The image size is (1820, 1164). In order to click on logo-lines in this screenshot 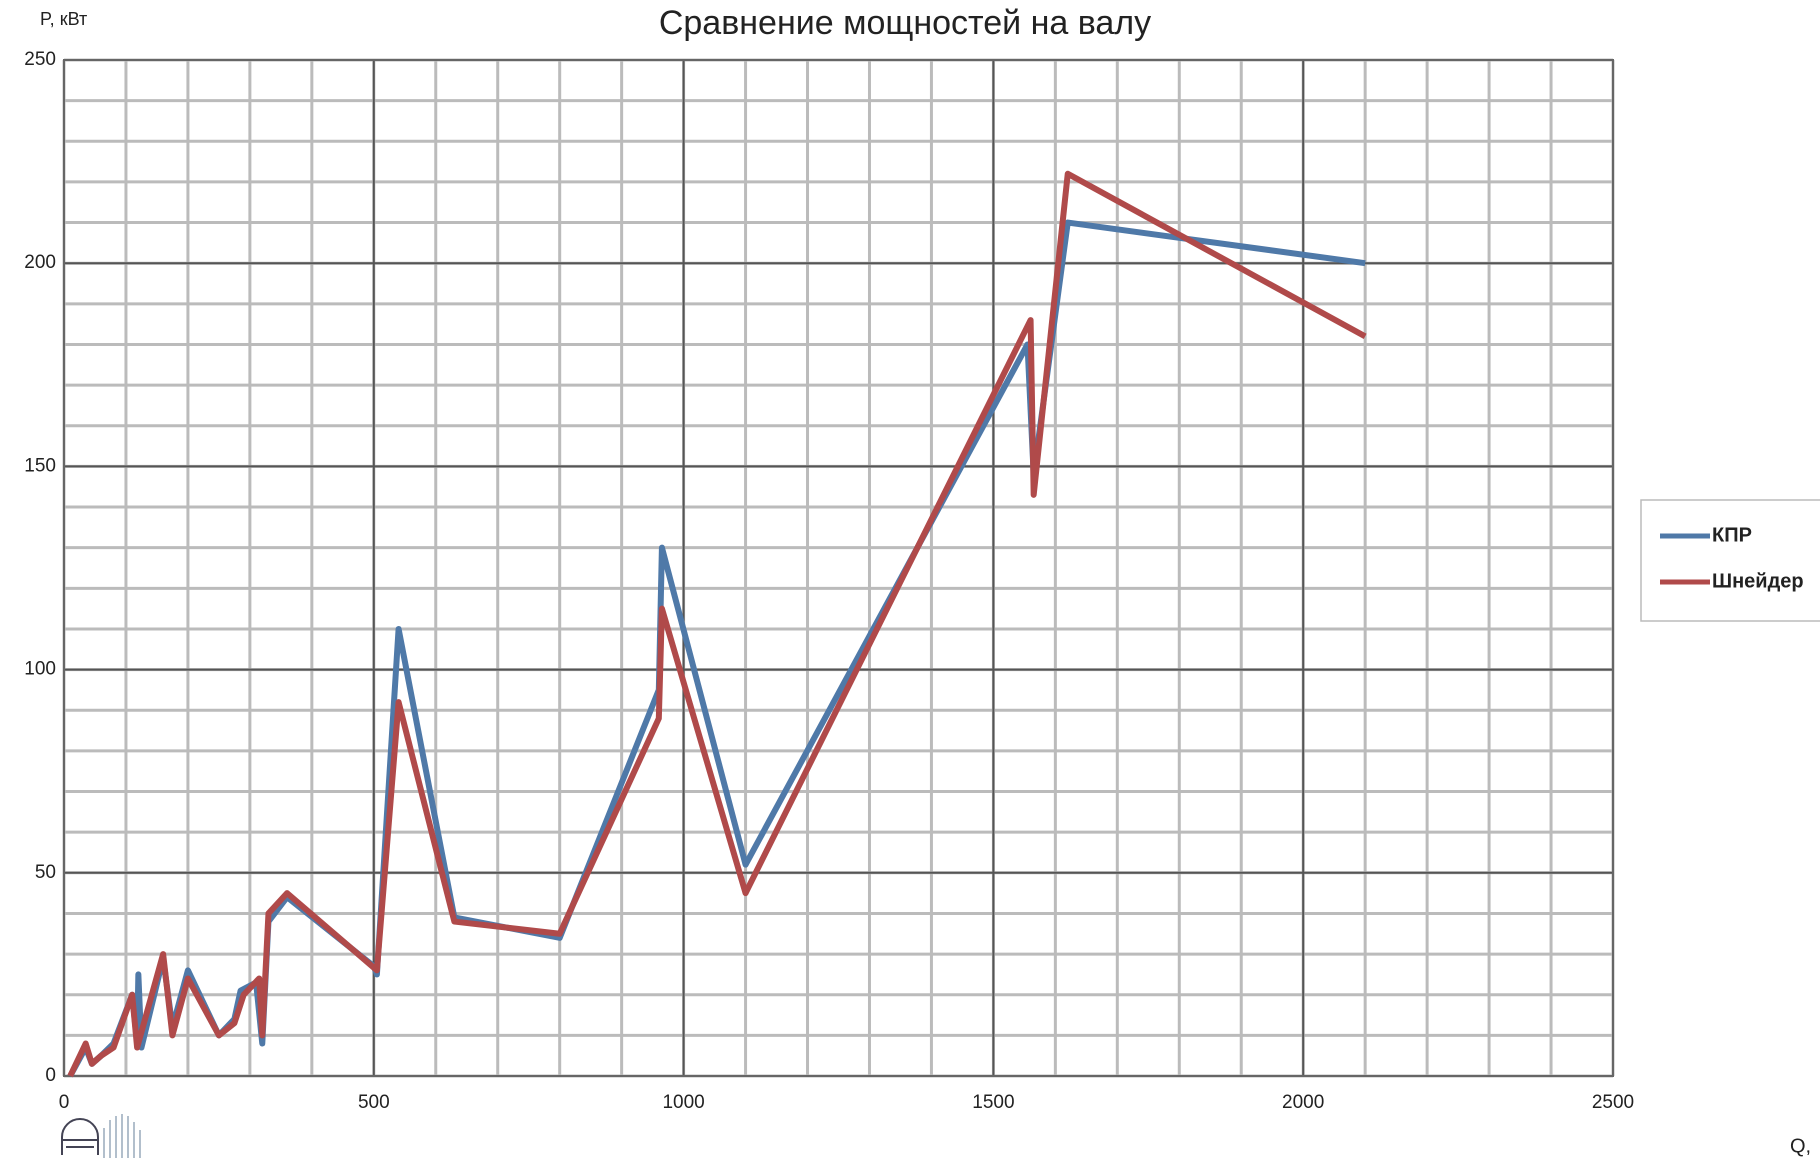, I will do `click(80, 1143)`.